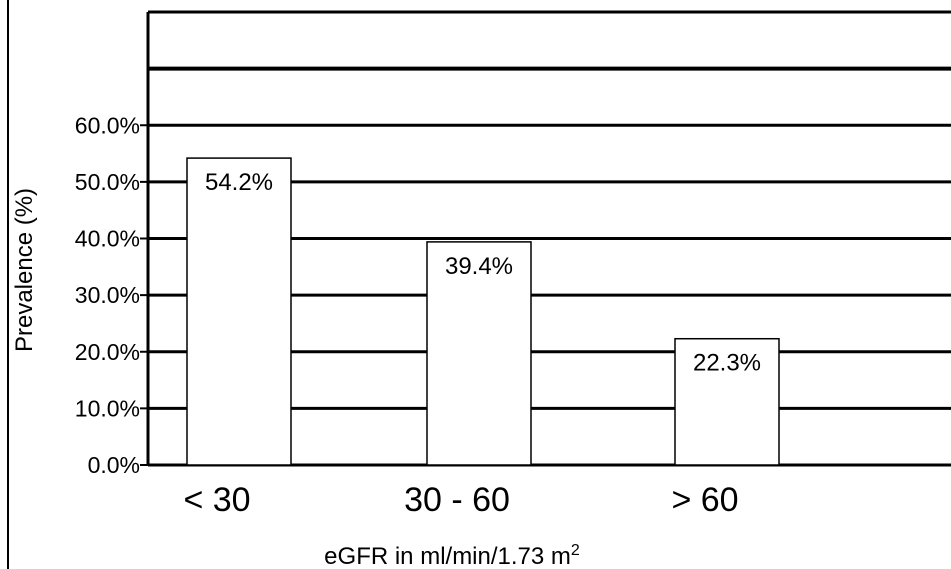 The width and height of the screenshot is (951, 569). I want to click on y-tick-label: 10.0%, so click(107, 408).